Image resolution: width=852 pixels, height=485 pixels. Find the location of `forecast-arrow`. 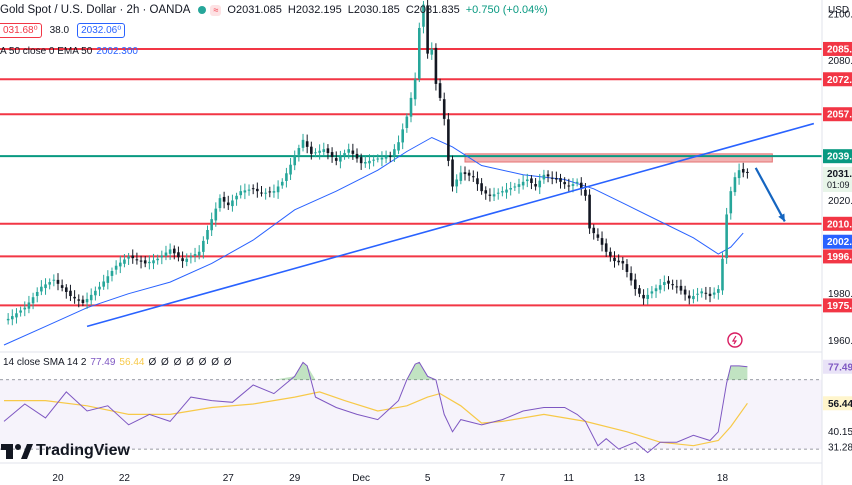

forecast-arrow is located at coordinates (770, 194).